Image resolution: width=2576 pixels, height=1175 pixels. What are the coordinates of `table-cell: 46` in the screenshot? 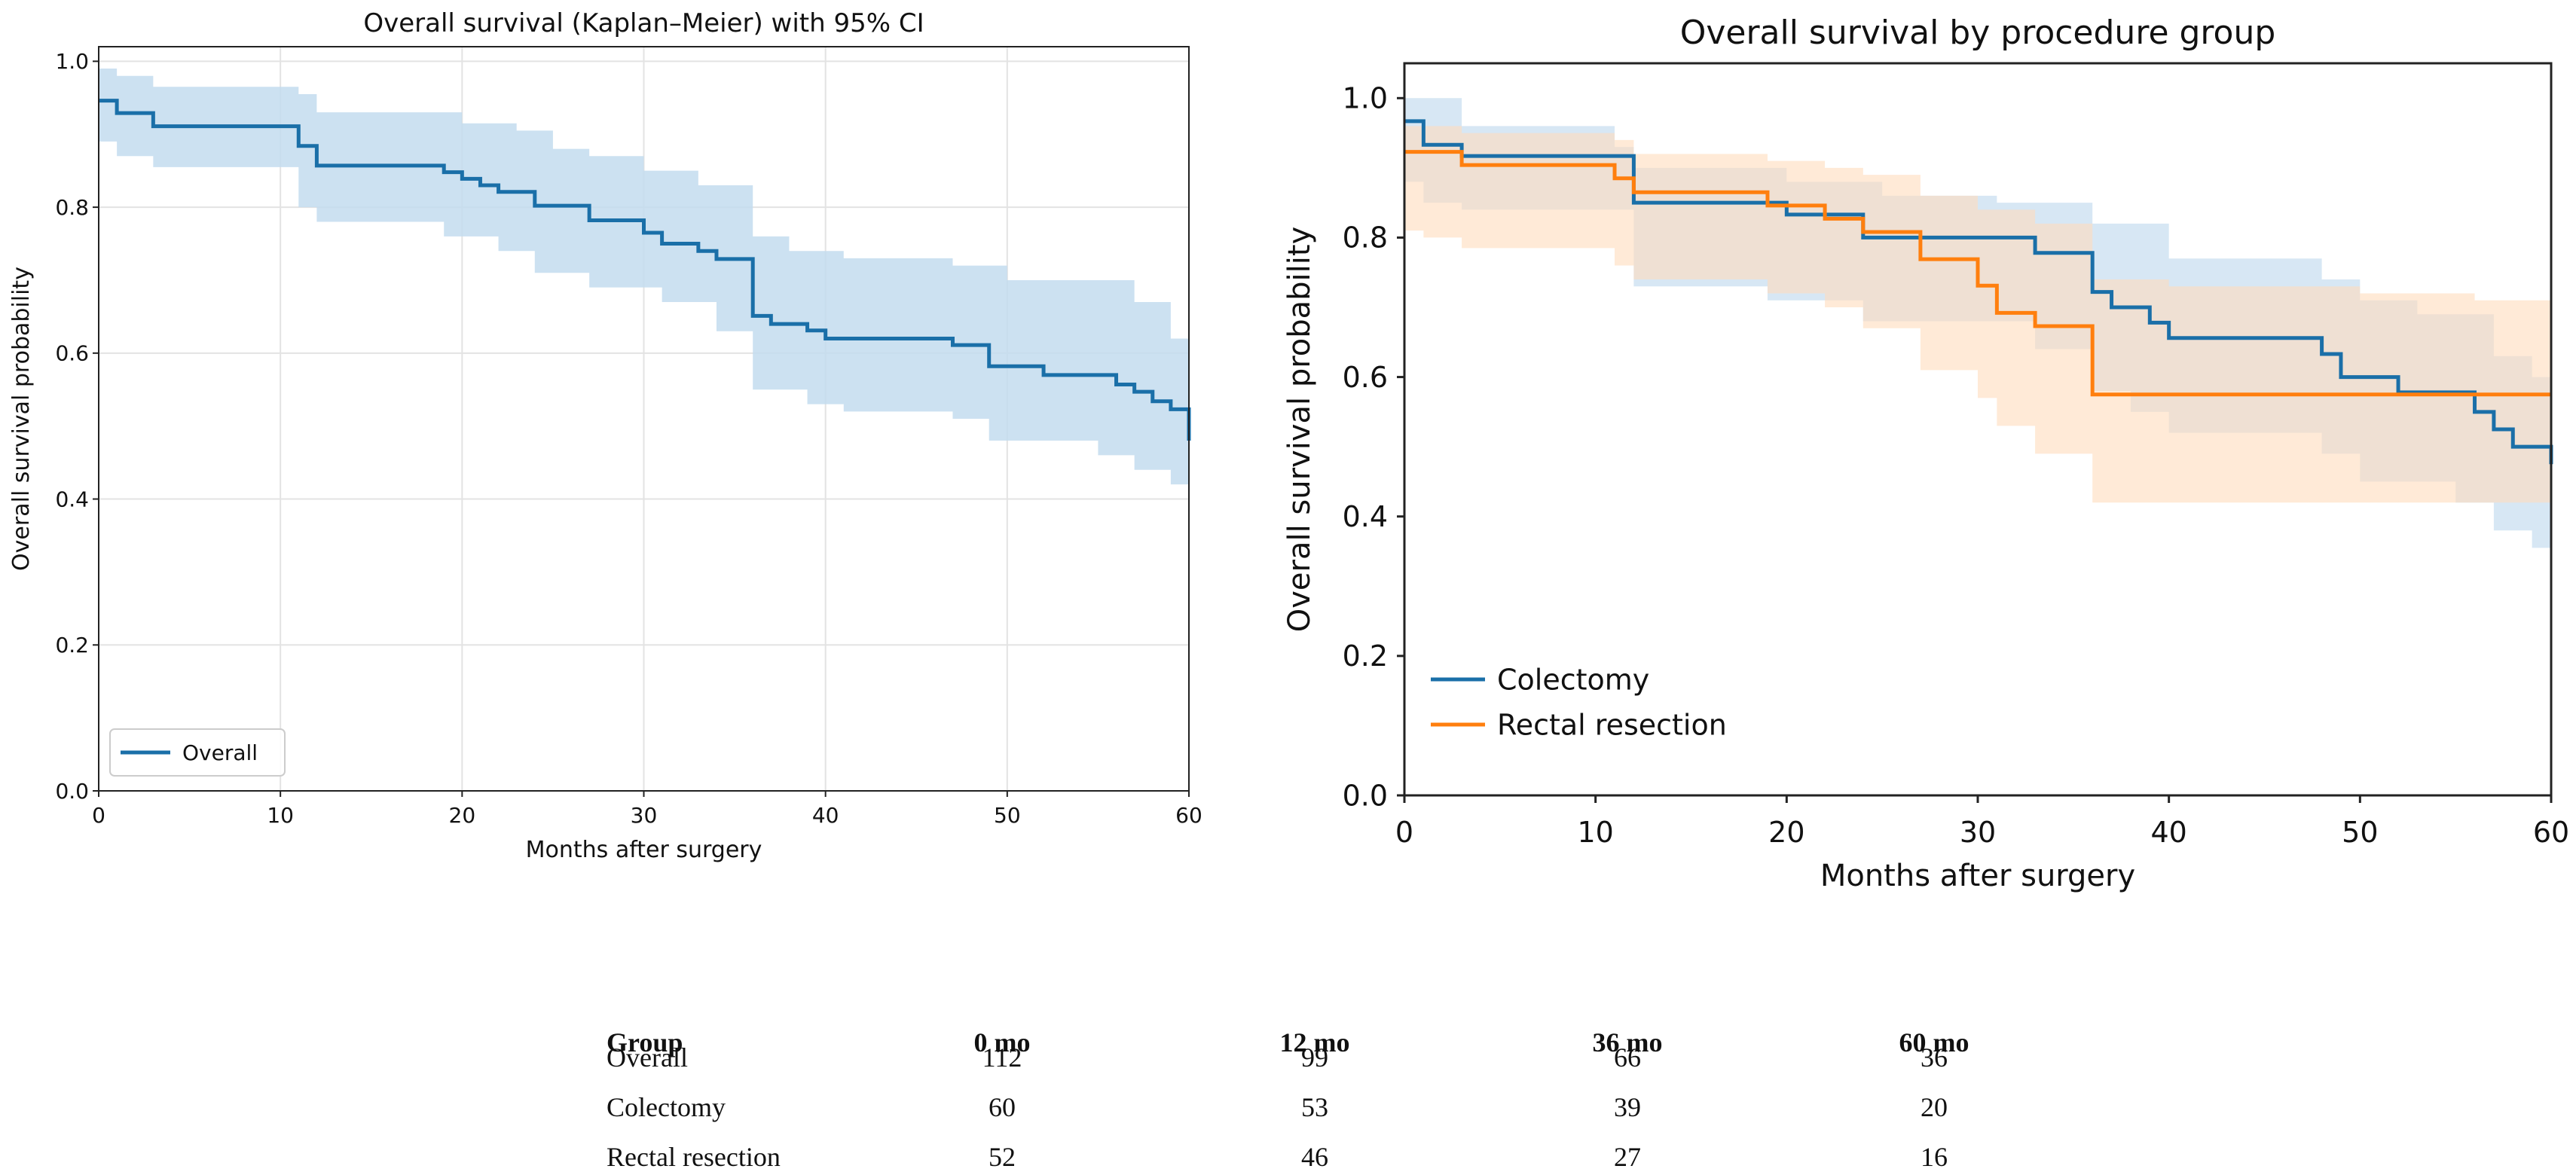 It's located at (1314, 1157).